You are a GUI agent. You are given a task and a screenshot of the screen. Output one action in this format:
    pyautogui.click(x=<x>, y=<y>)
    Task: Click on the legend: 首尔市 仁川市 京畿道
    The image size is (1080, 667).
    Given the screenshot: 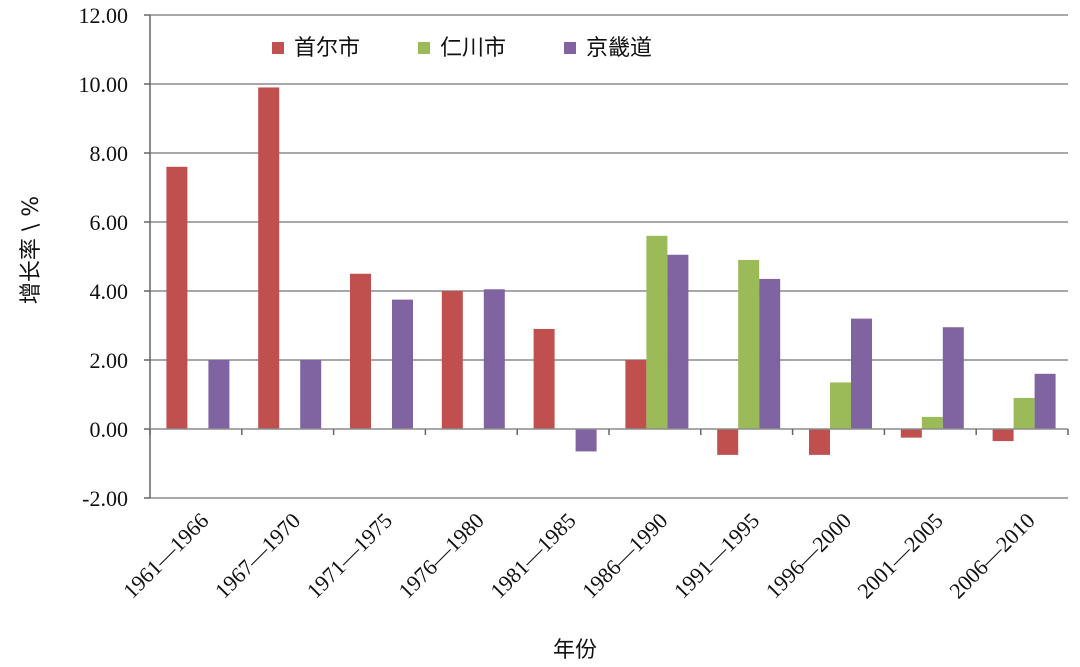 What is the action you would take?
    pyautogui.click(x=462, y=48)
    